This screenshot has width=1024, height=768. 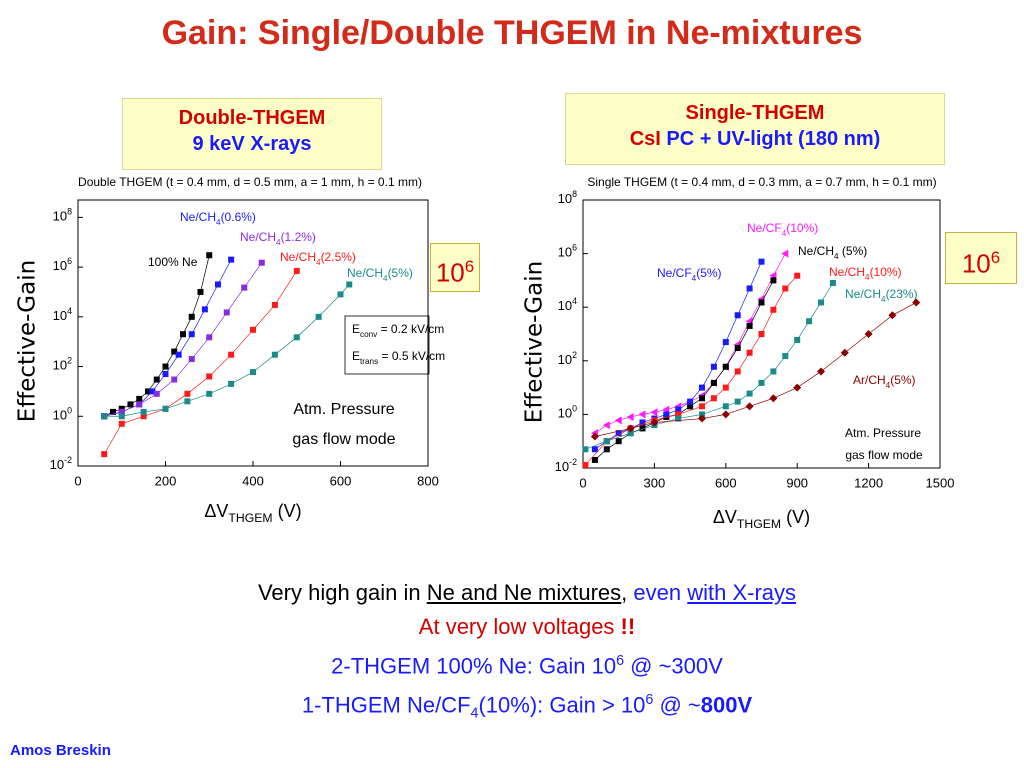 What do you see at coordinates (742, 592) in the screenshot?
I see `note-text: with X-rays` at bounding box center [742, 592].